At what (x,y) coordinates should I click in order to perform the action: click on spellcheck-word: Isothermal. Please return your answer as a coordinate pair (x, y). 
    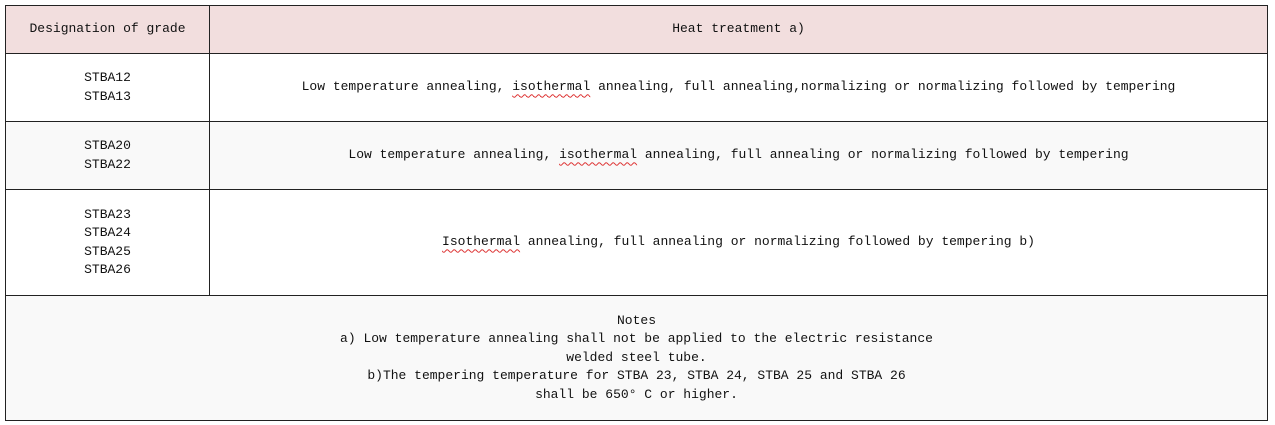
    Looking at the image, I should click on (481, 242).